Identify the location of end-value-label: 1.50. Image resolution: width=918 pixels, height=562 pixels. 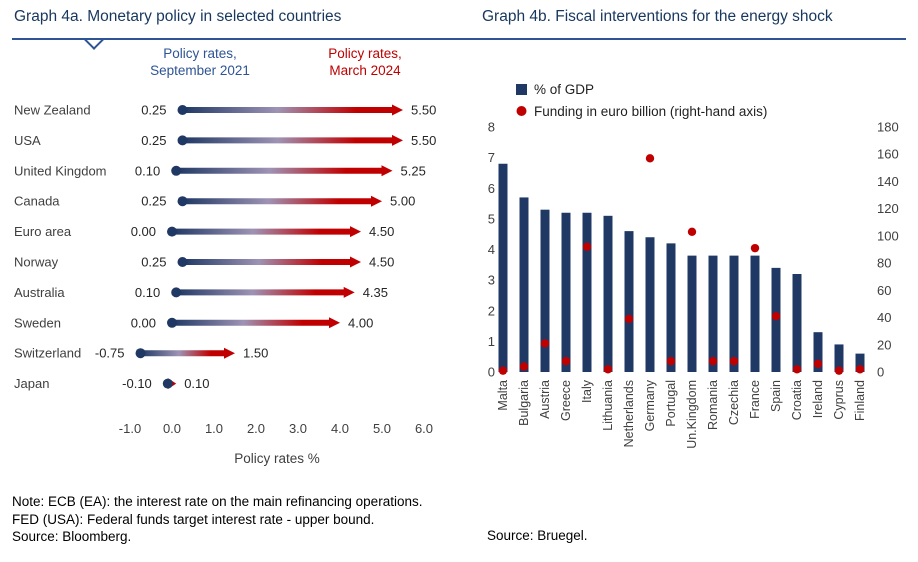
(255, 353).